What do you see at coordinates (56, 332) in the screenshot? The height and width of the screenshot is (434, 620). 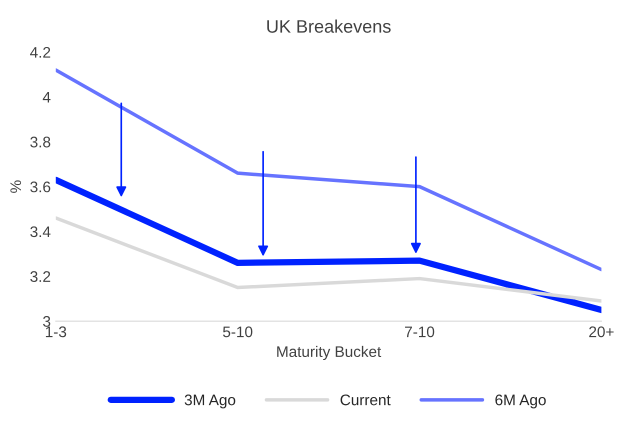 I see `x-tick-label: 1-3` at bounding box center [56, 332].